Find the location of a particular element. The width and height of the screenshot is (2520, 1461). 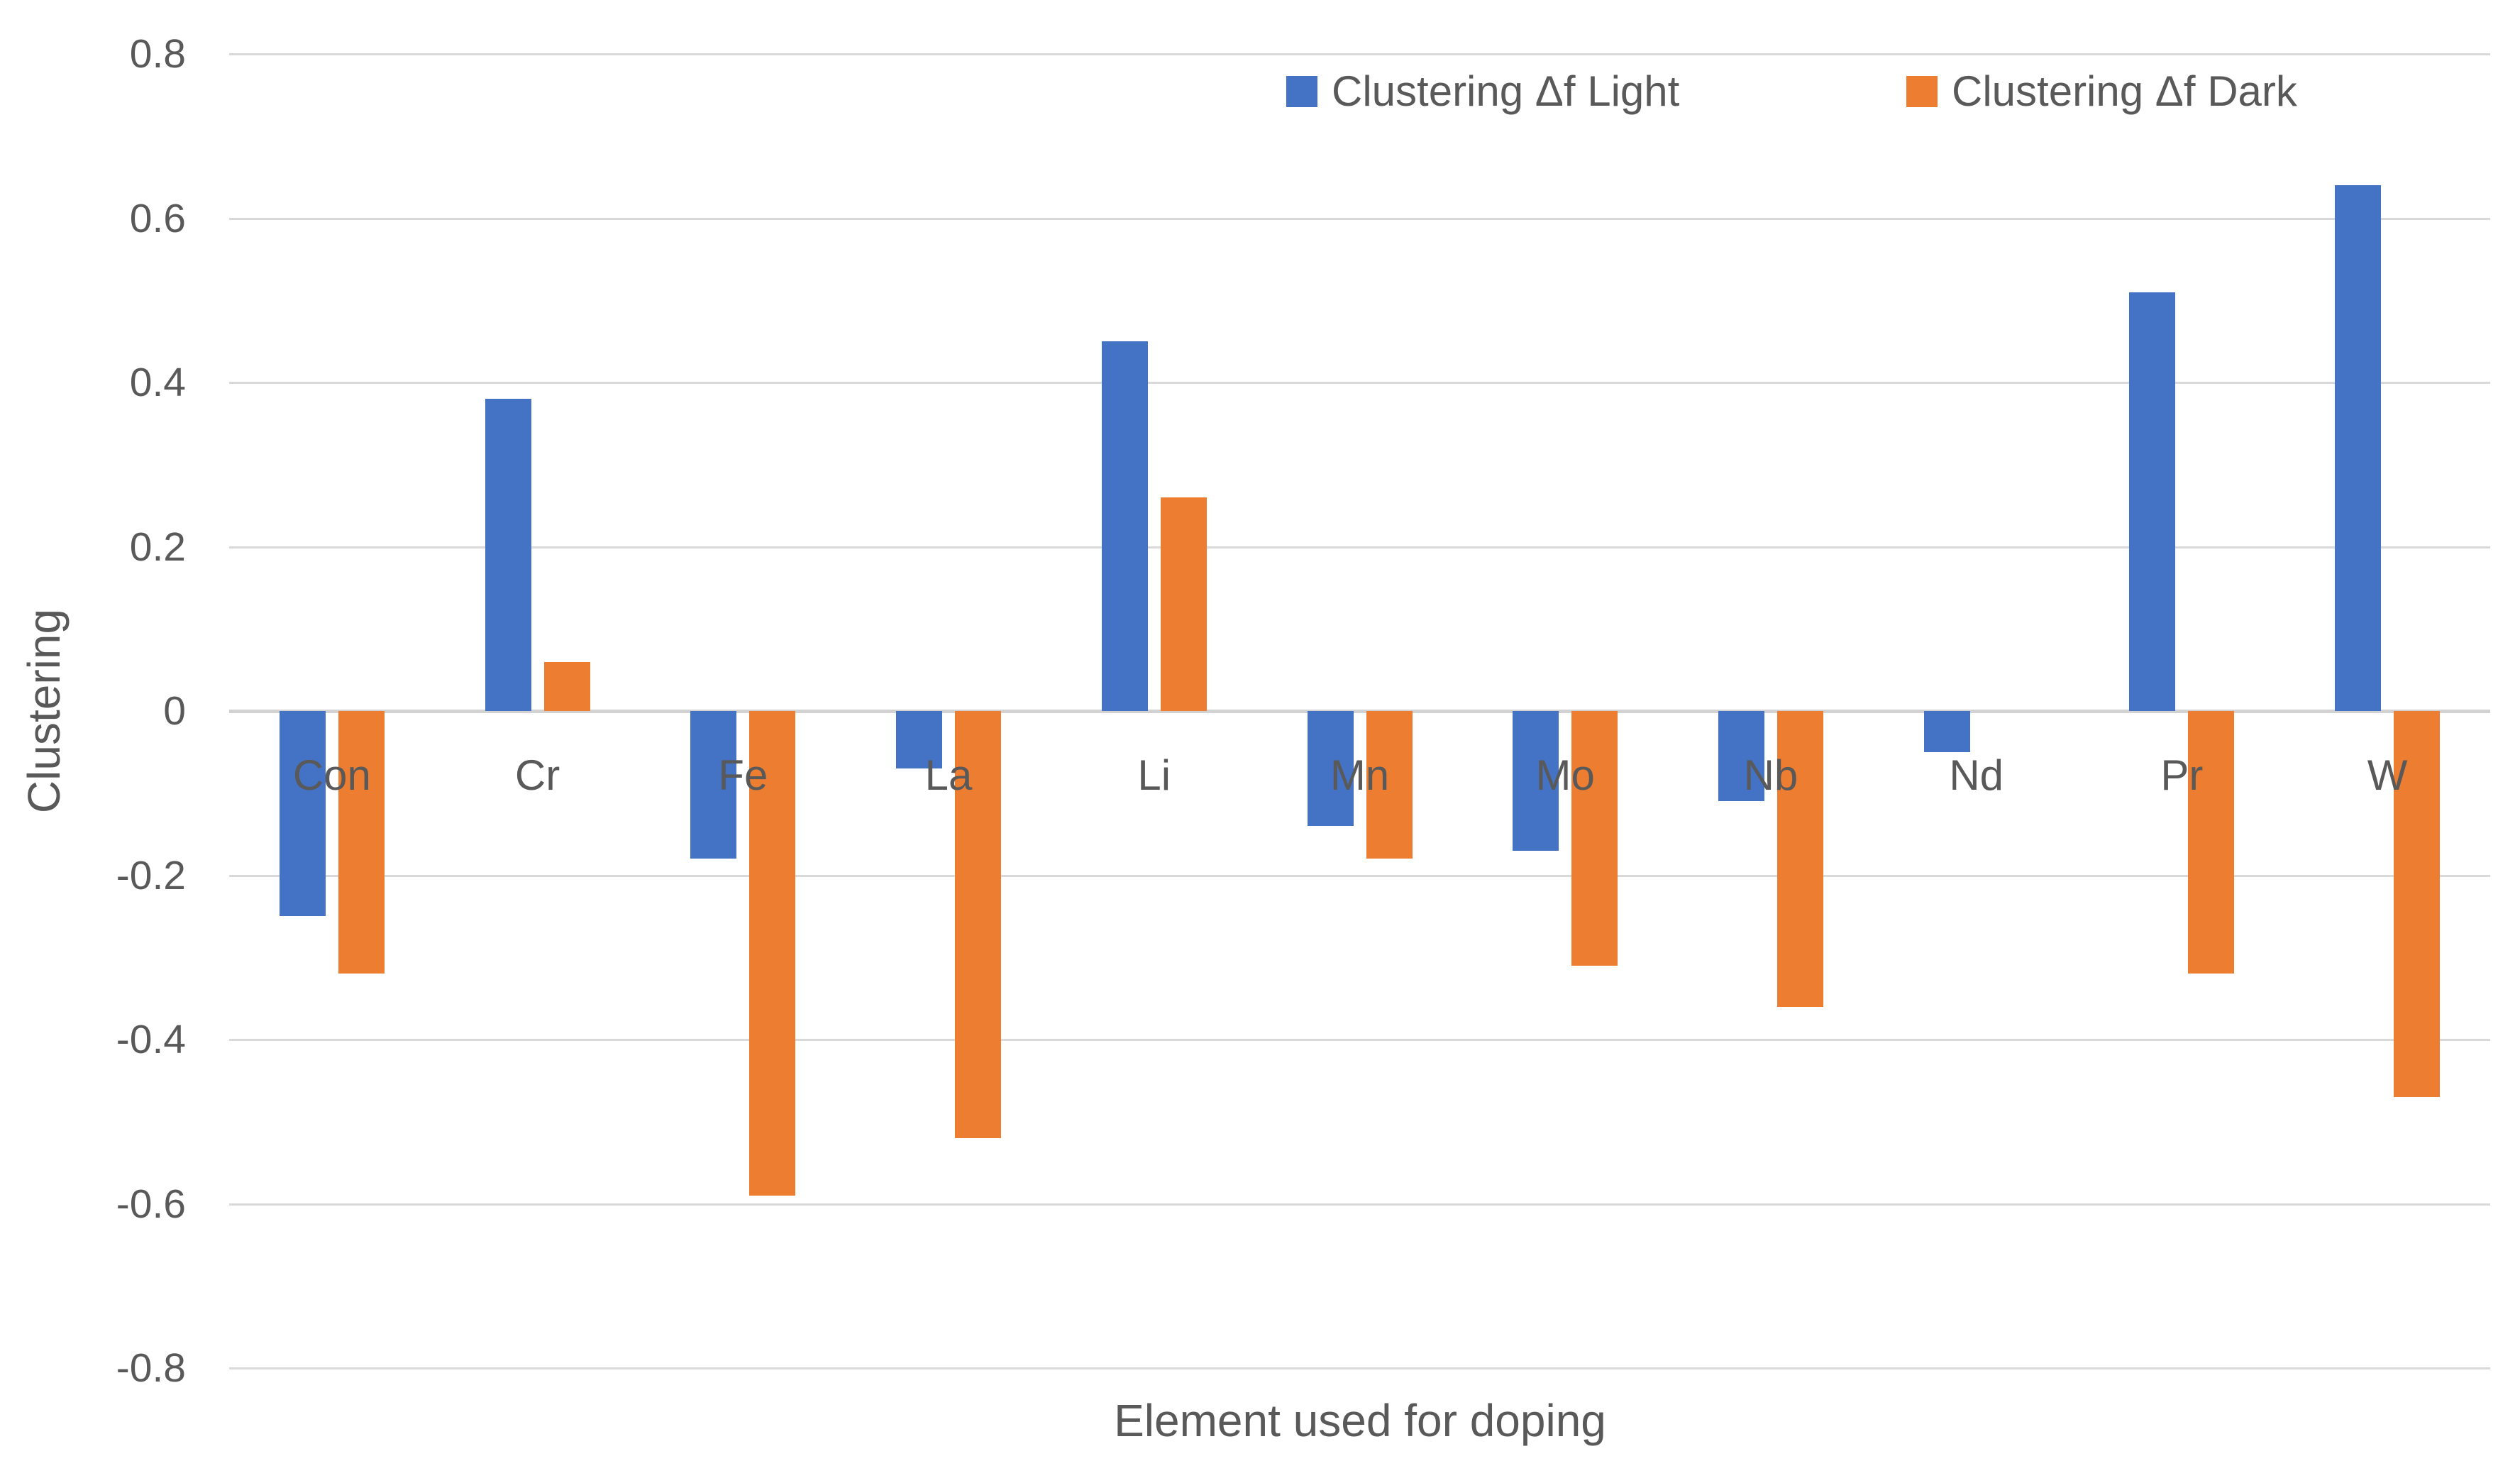

legend-entry-dark: Clustering Δf Dark is located at coordinates (2101, 91).